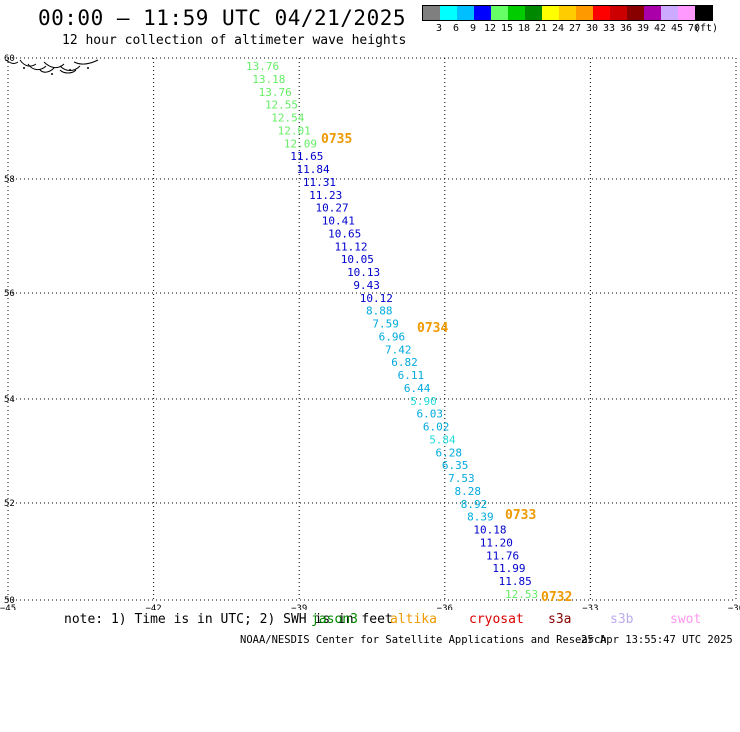 The height and width of the screenshot is (732, 740). I want to click on legend-label: 27, so click(575, 28).